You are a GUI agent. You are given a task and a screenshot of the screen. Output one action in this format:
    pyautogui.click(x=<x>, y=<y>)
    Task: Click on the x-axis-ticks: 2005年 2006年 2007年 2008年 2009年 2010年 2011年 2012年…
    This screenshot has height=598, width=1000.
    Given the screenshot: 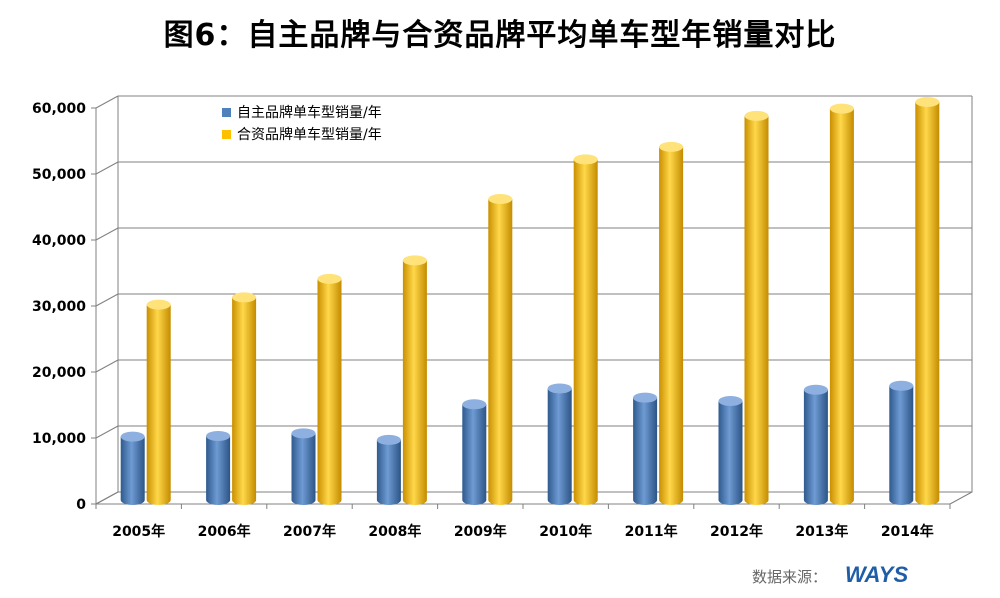 What is the action you would take?
    pyautogui.click(x=523, y=522)
    